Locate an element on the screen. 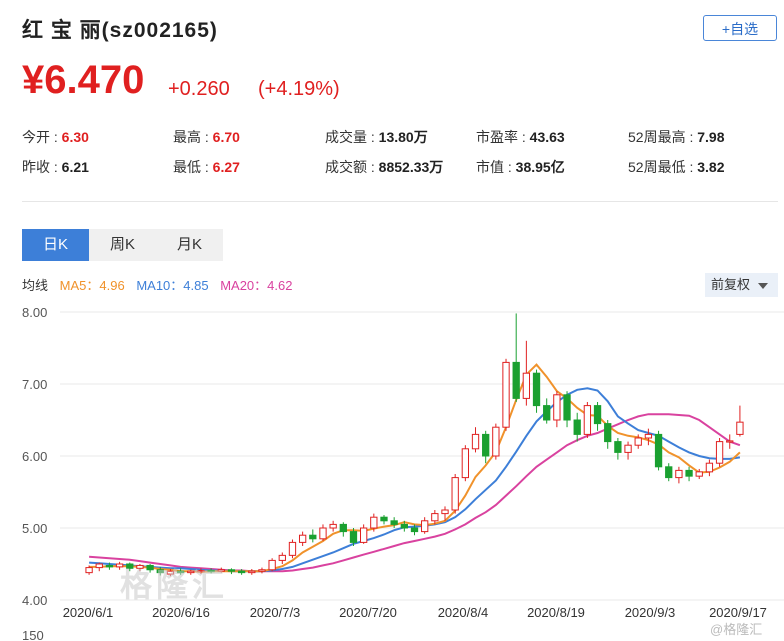  x-tick-label: 2020/8/19 is located at coordinates (556, 612).